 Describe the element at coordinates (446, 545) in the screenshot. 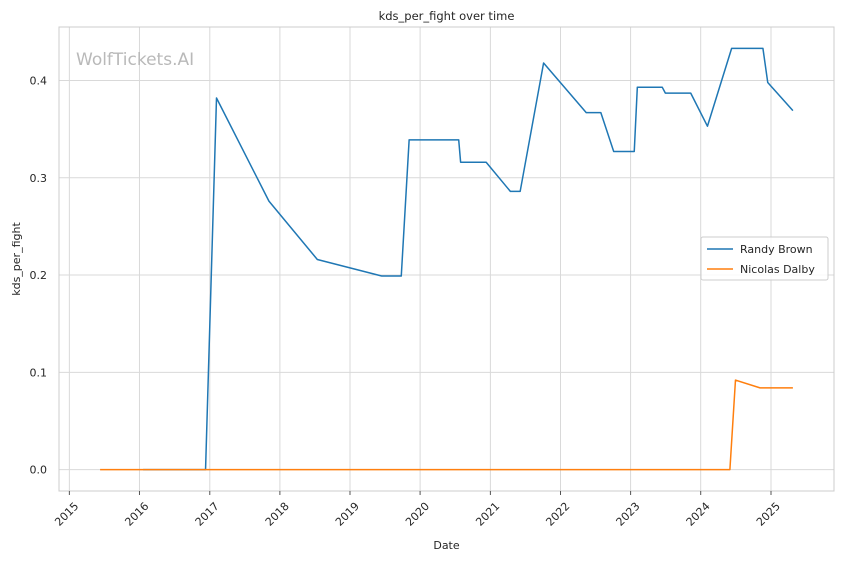

I see `x-axis-label: Date` at that location.